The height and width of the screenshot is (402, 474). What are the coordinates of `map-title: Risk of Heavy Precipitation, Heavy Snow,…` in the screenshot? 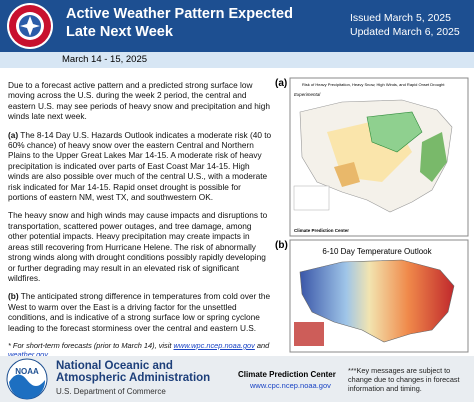 It's located at (373, 84).